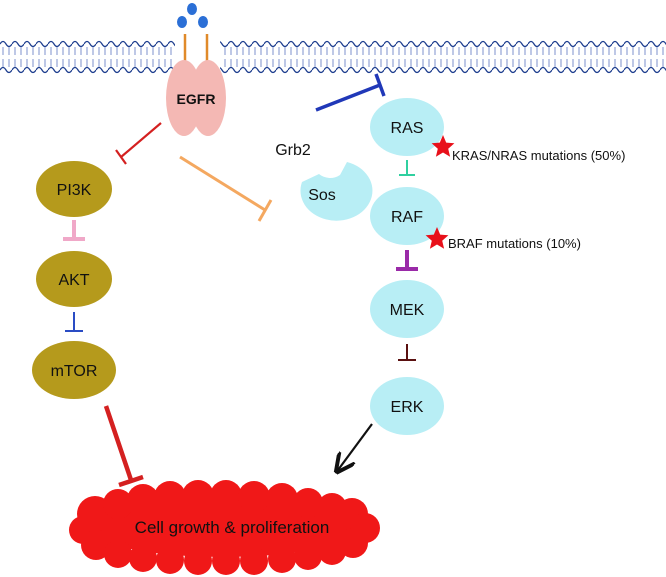 The image size is (666, 577). What do you see at coordinates (514, 243) in the screenshot?
I see `raf-mutation-label: BRAF mutations (10%)` at bounding box center [514, 243].